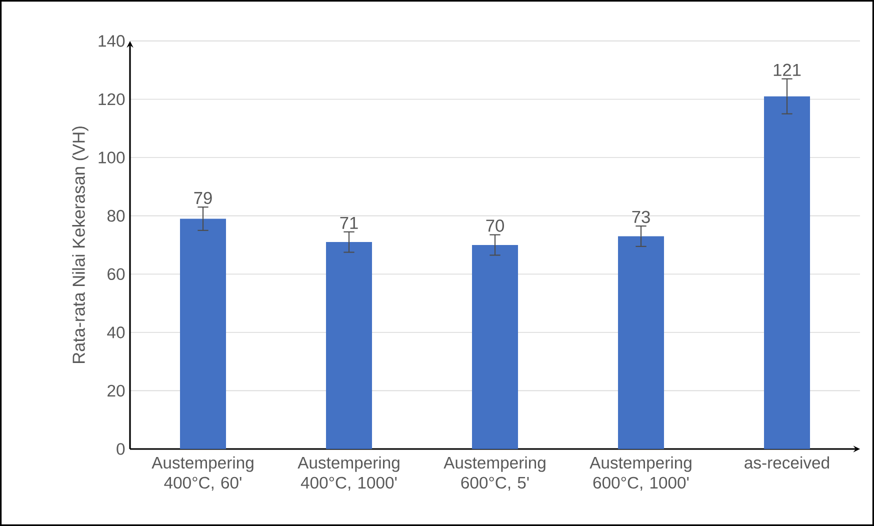 The image size is (874, 526). What do you see at coordinates (116, 390) in the screenshot?
I see `y-tick-label: 20` at bounding box center [116, 390].